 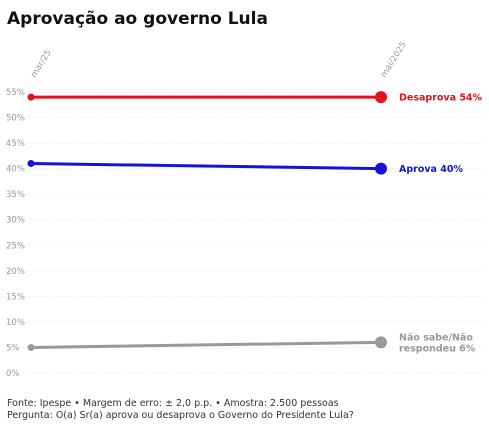 I want to click on series-end-label: Aprova 40%, so click(x=431, y=169).